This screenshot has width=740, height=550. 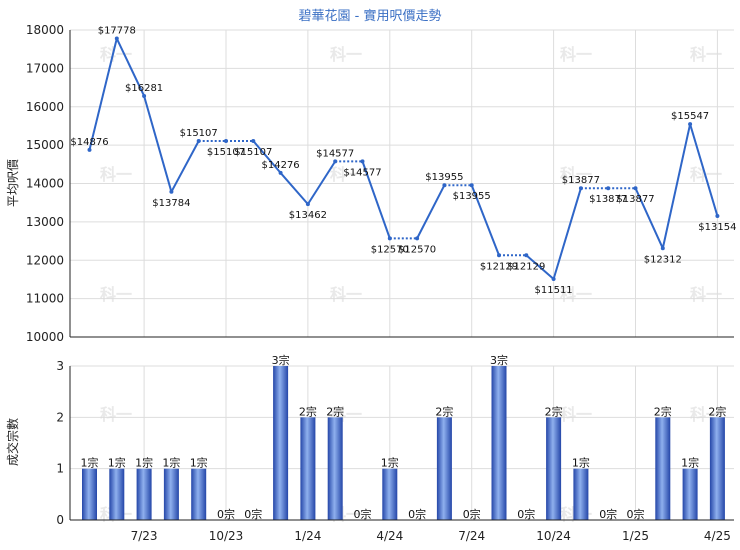 What do you see at coordinates (45, 299) in the screenshot?
I see `line-y-tick-label: 11000` at bounding box center [45, 299].